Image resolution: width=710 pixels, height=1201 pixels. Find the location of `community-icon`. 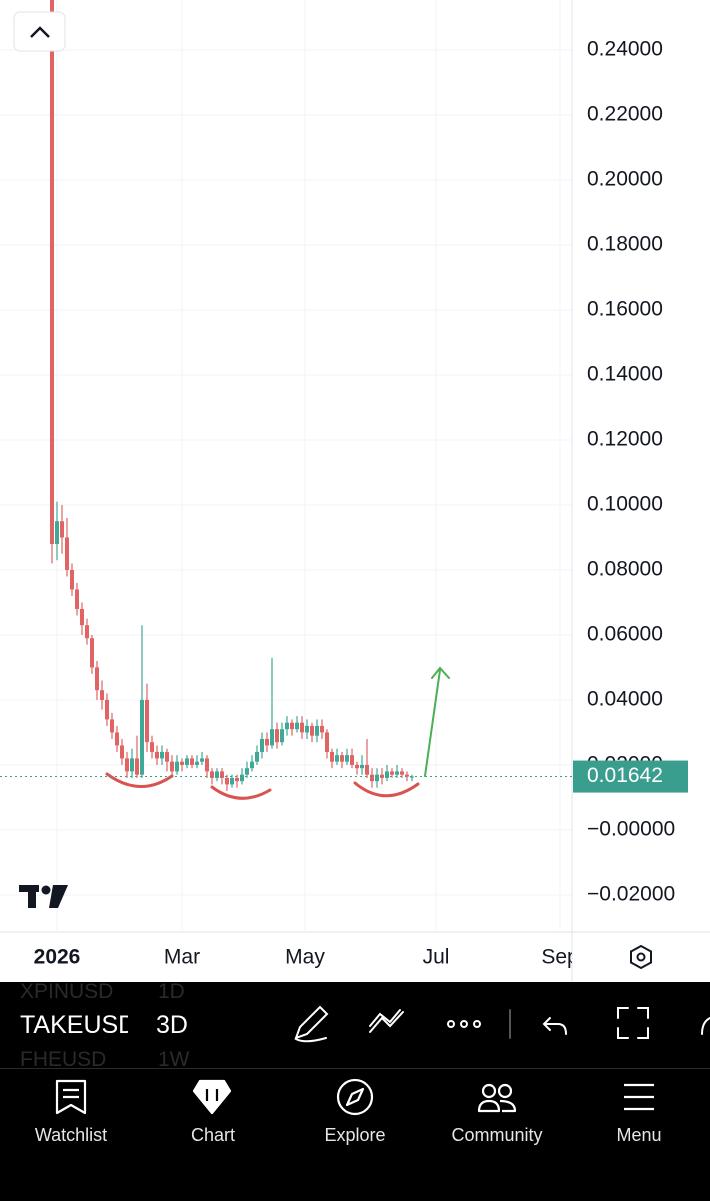

community-icon is located at coordinates (489, 1091).